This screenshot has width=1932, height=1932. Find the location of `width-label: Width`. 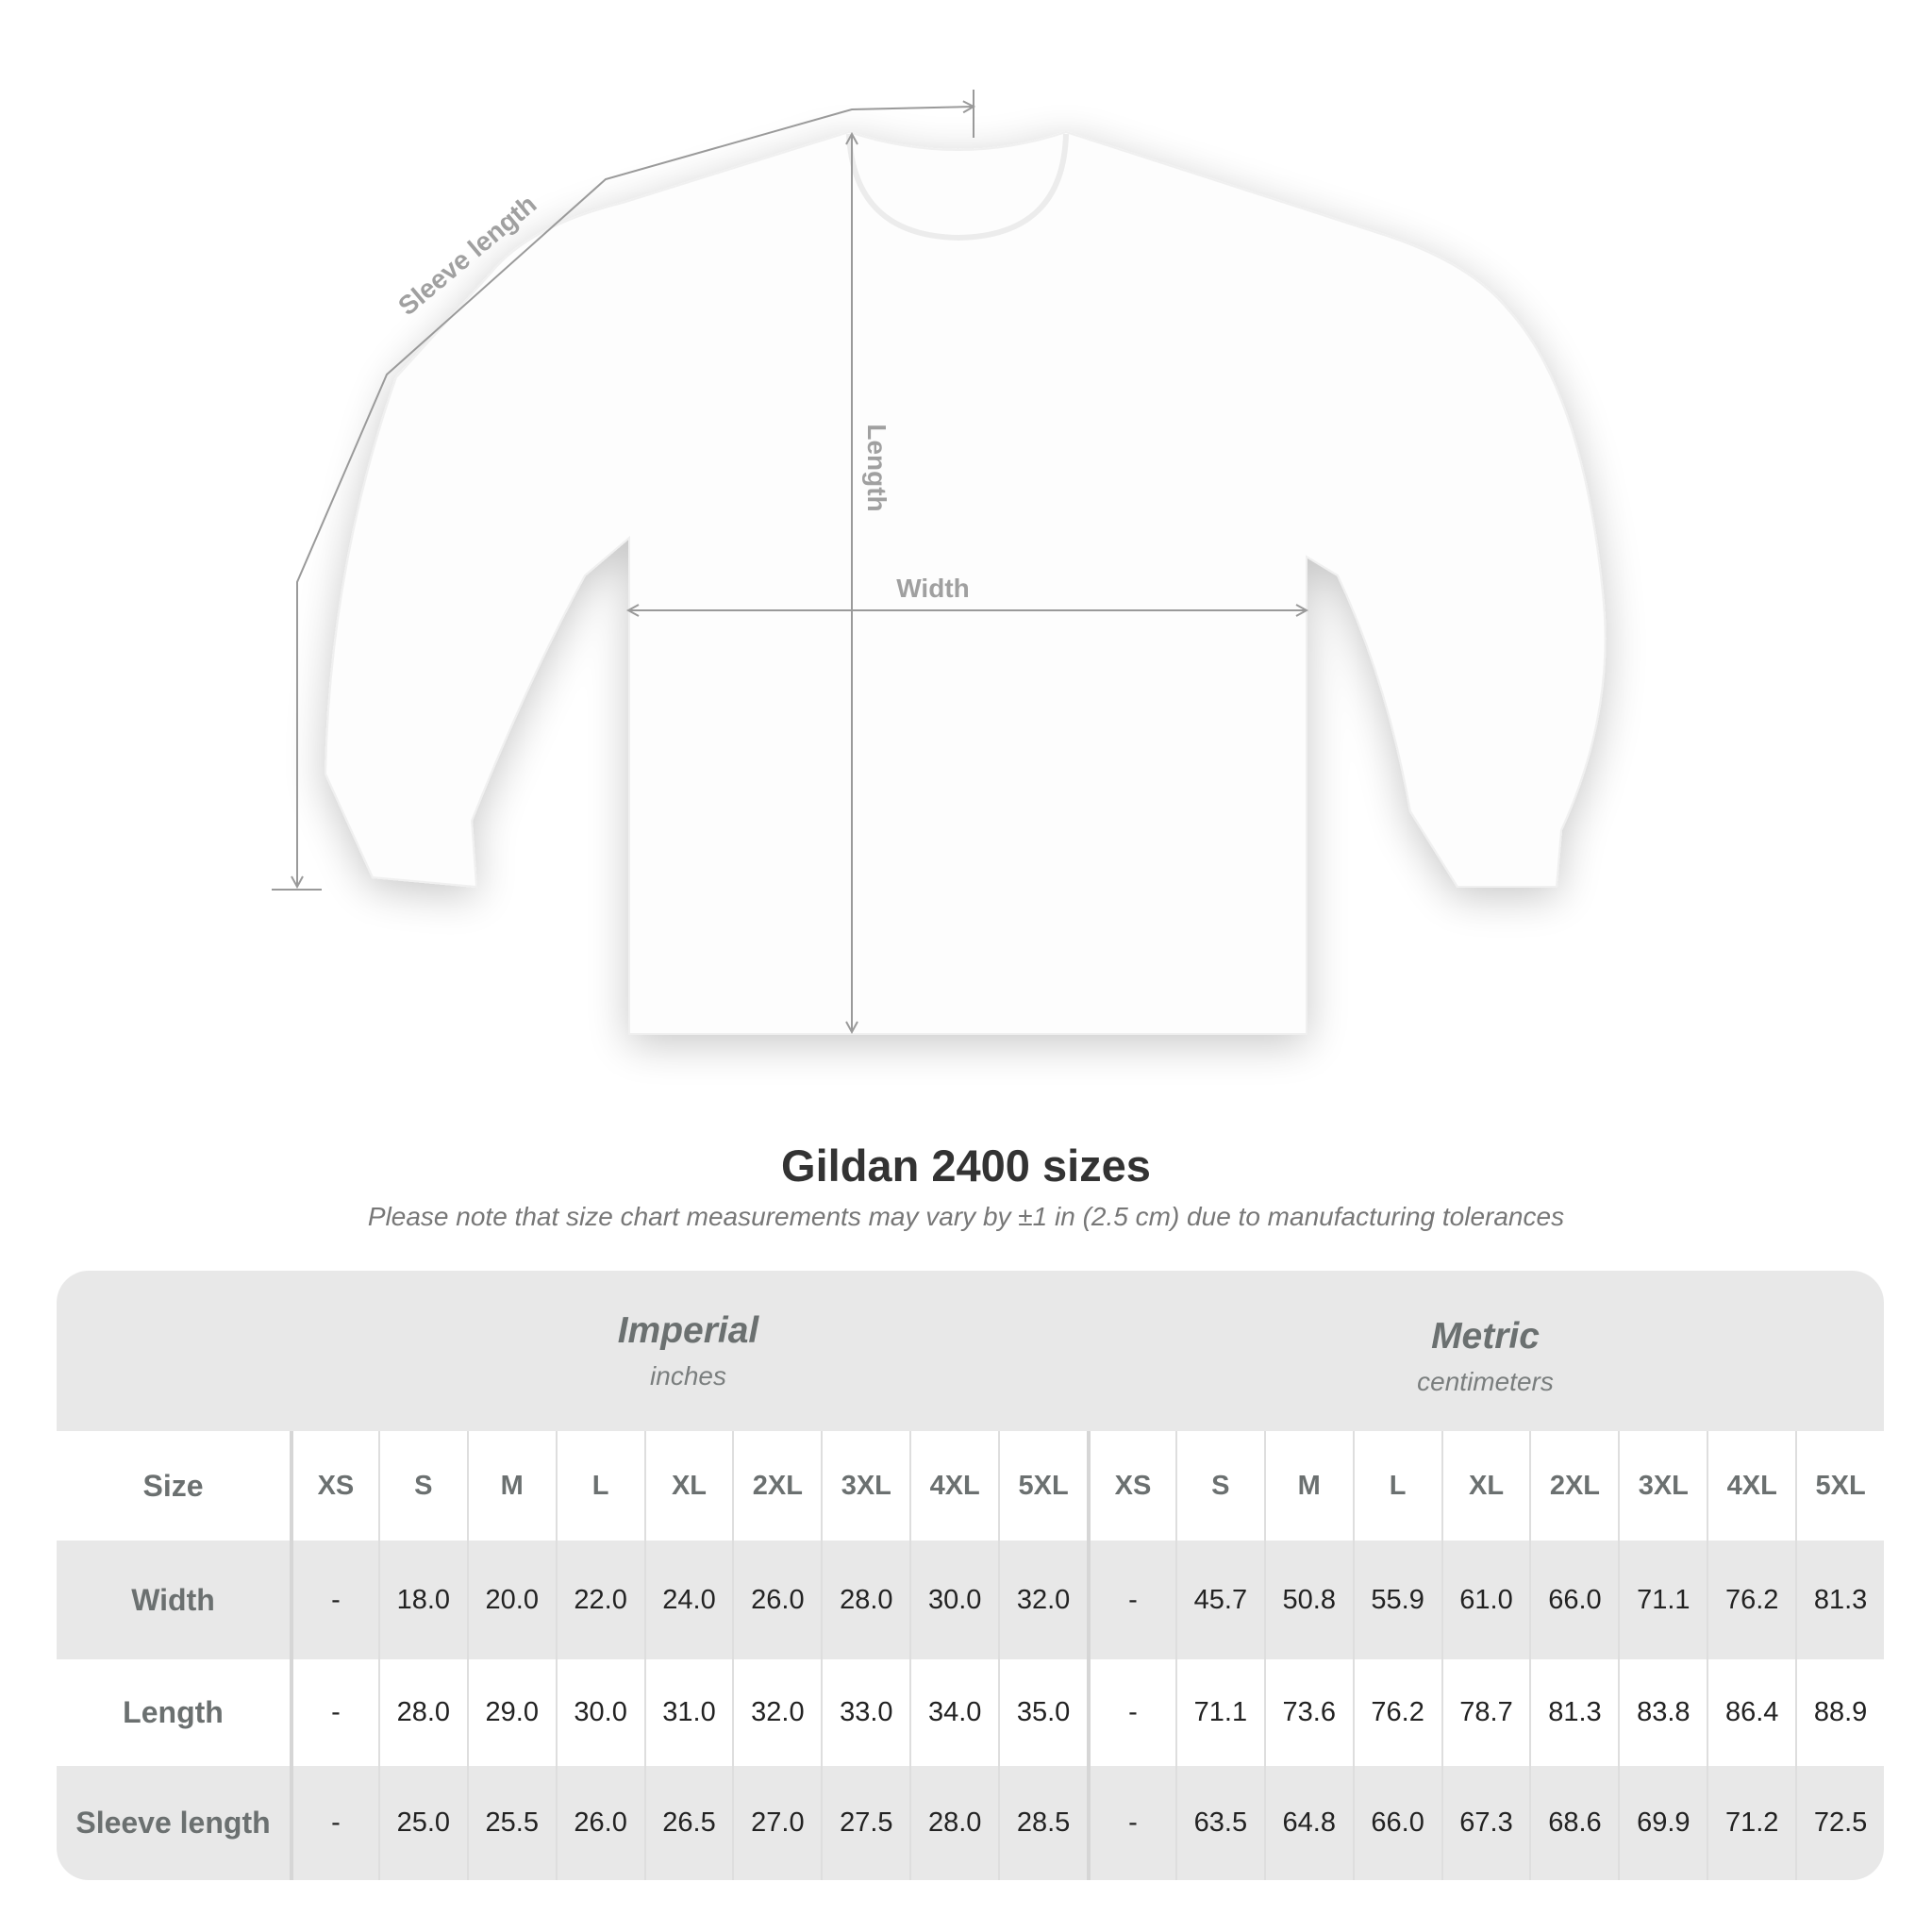

width-label: Width is located at coordinates (933, 588).